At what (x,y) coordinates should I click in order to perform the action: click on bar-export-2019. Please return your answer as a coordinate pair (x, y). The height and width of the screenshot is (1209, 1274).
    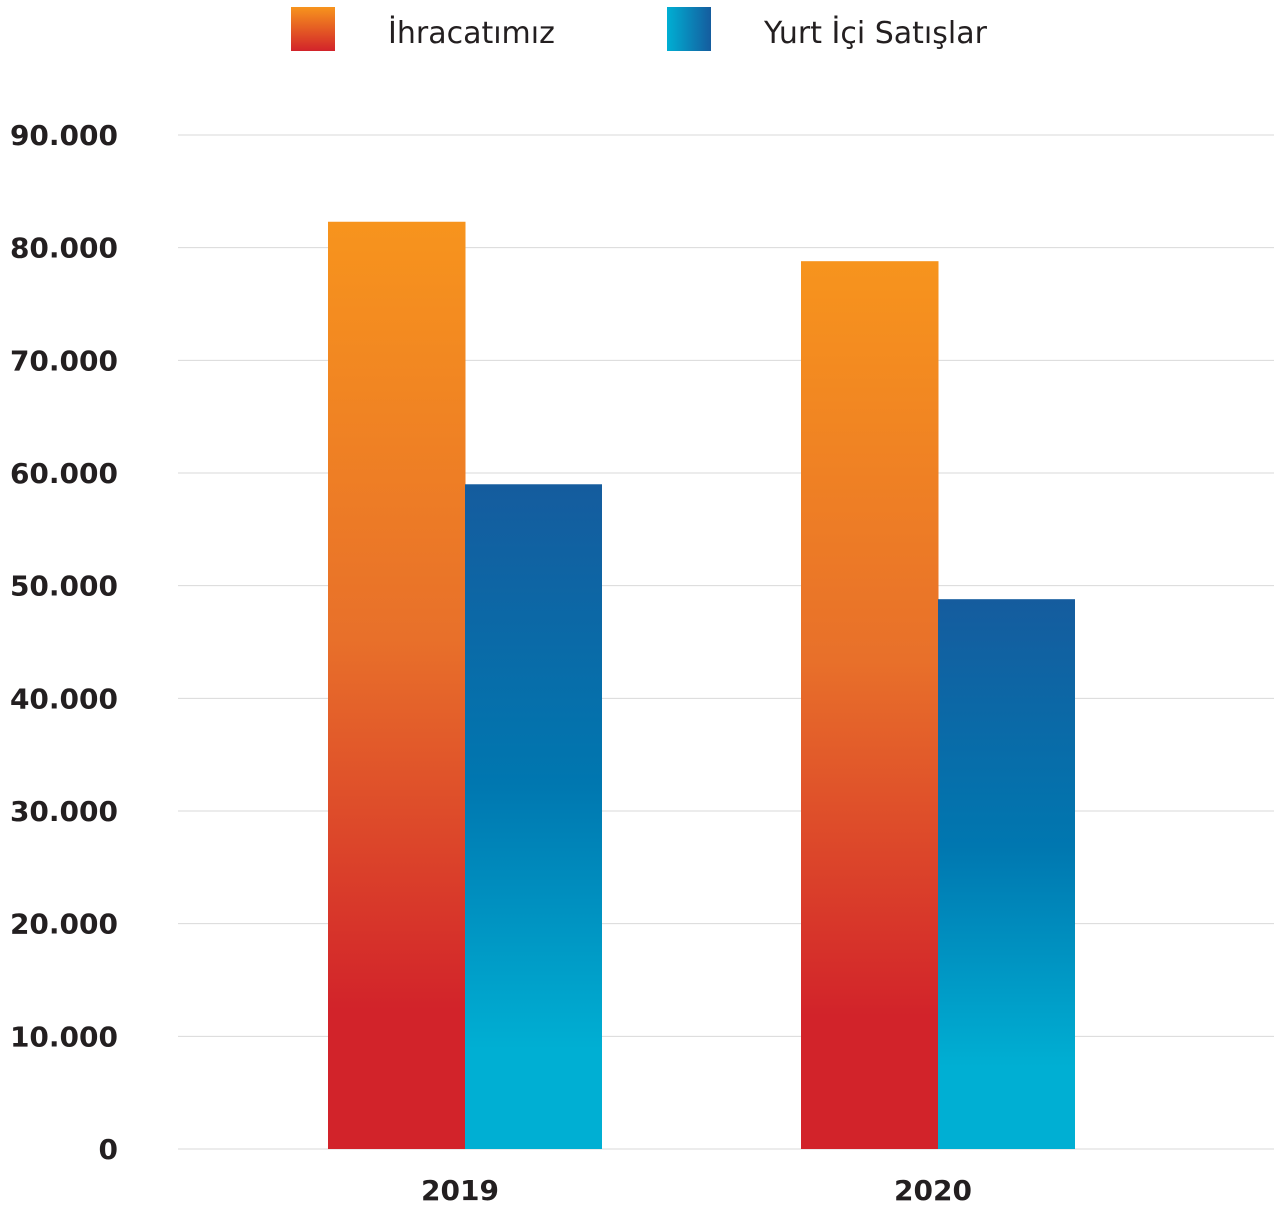
    Looking at the image, I should click on (397, 685).